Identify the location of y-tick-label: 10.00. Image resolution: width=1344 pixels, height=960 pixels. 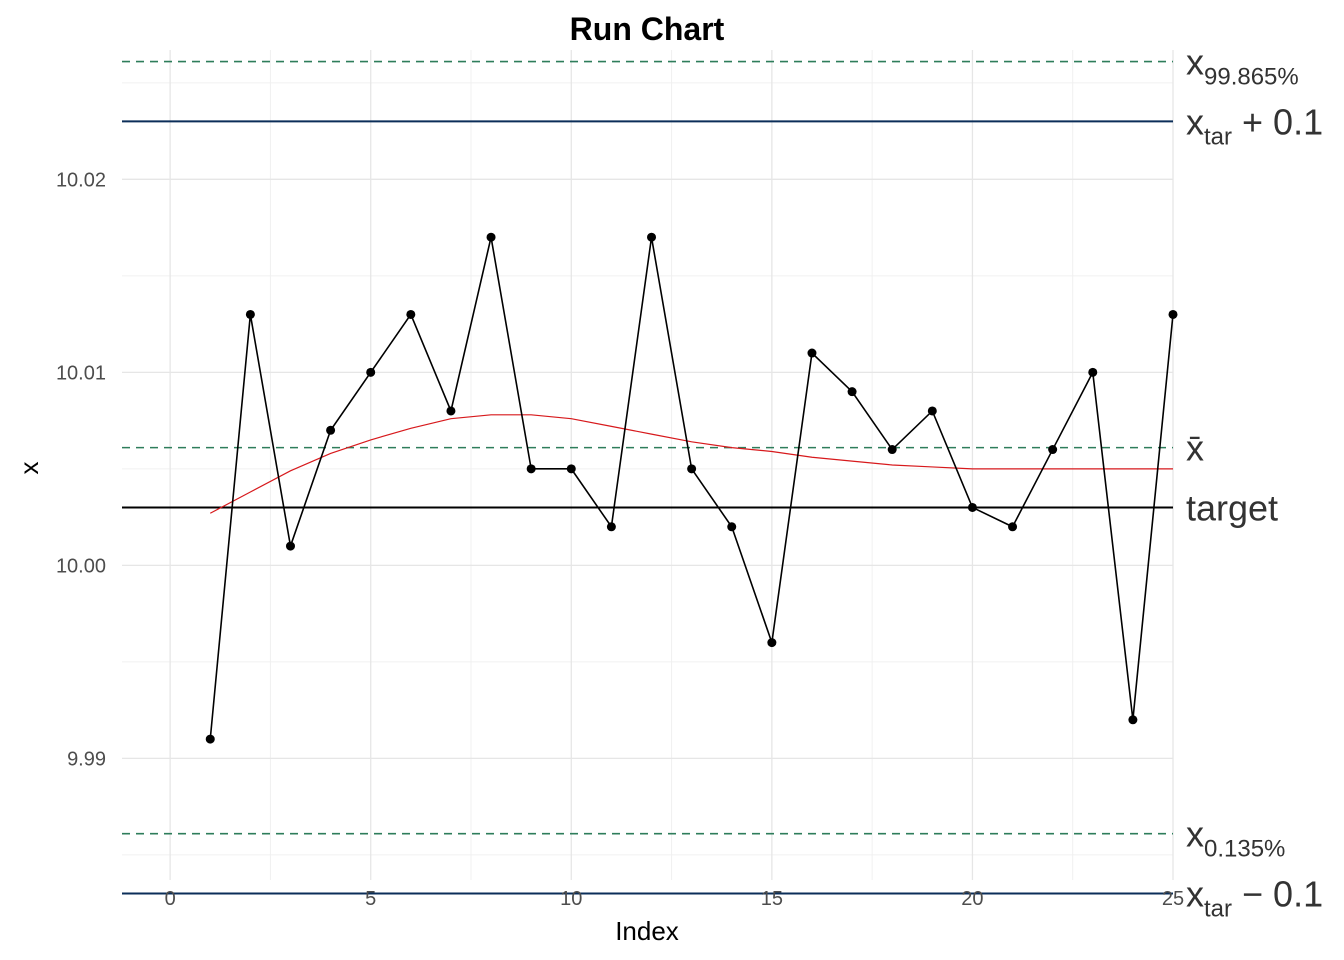
(81, 566).